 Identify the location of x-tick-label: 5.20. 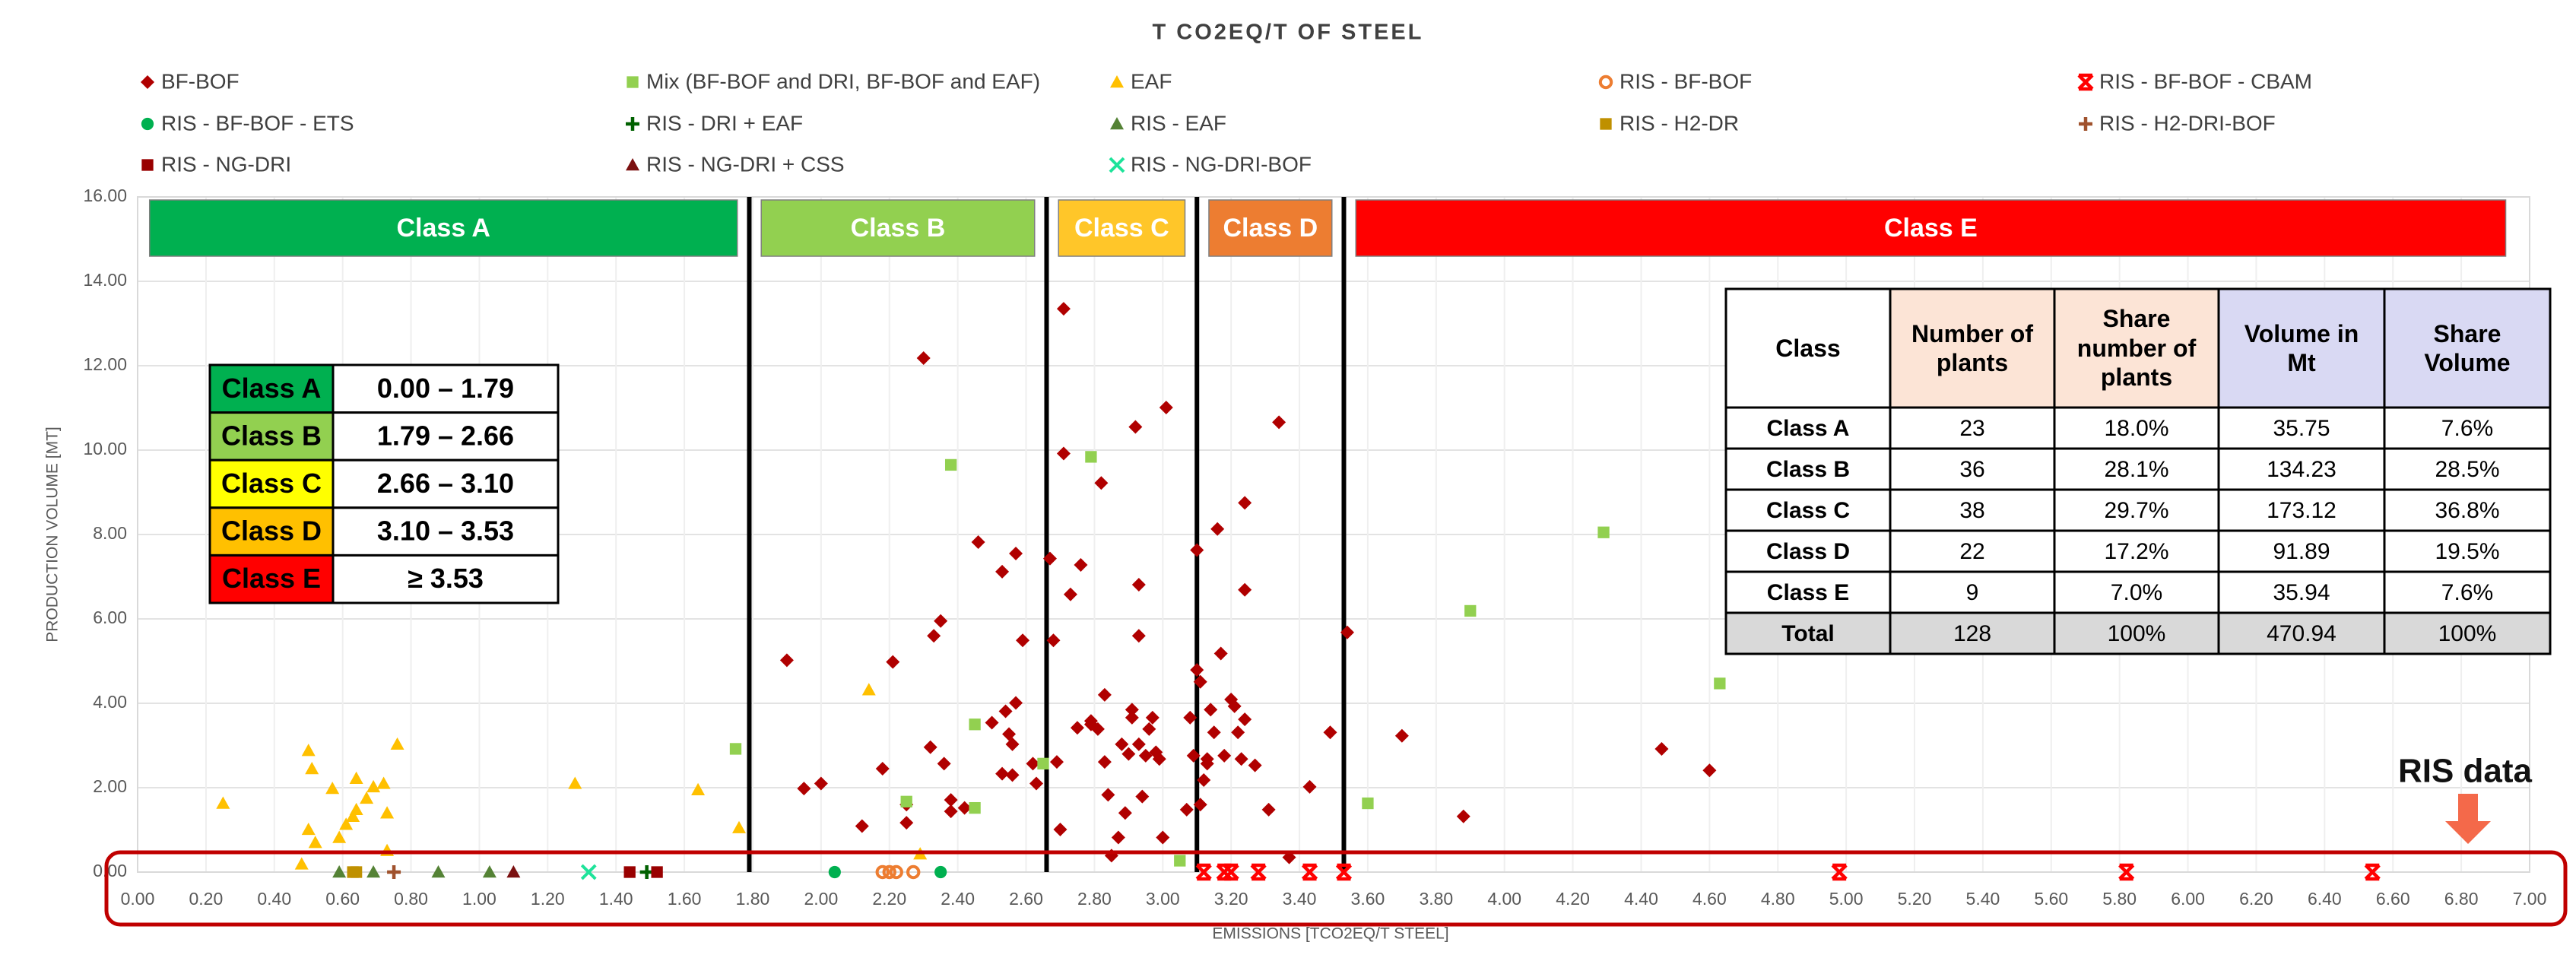
(1915, 899).